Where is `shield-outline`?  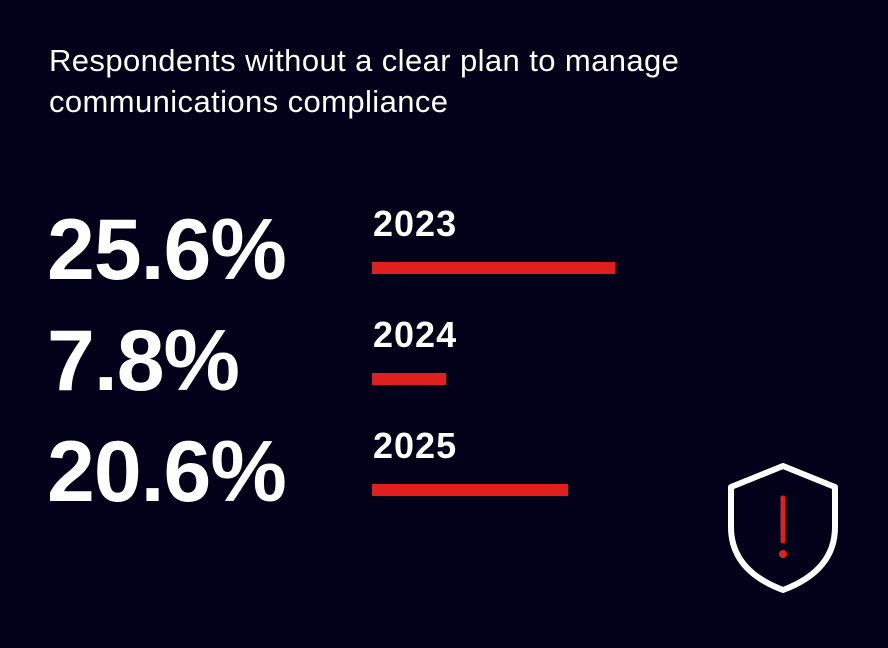 shield-outline is located at coordinates (783, 528).